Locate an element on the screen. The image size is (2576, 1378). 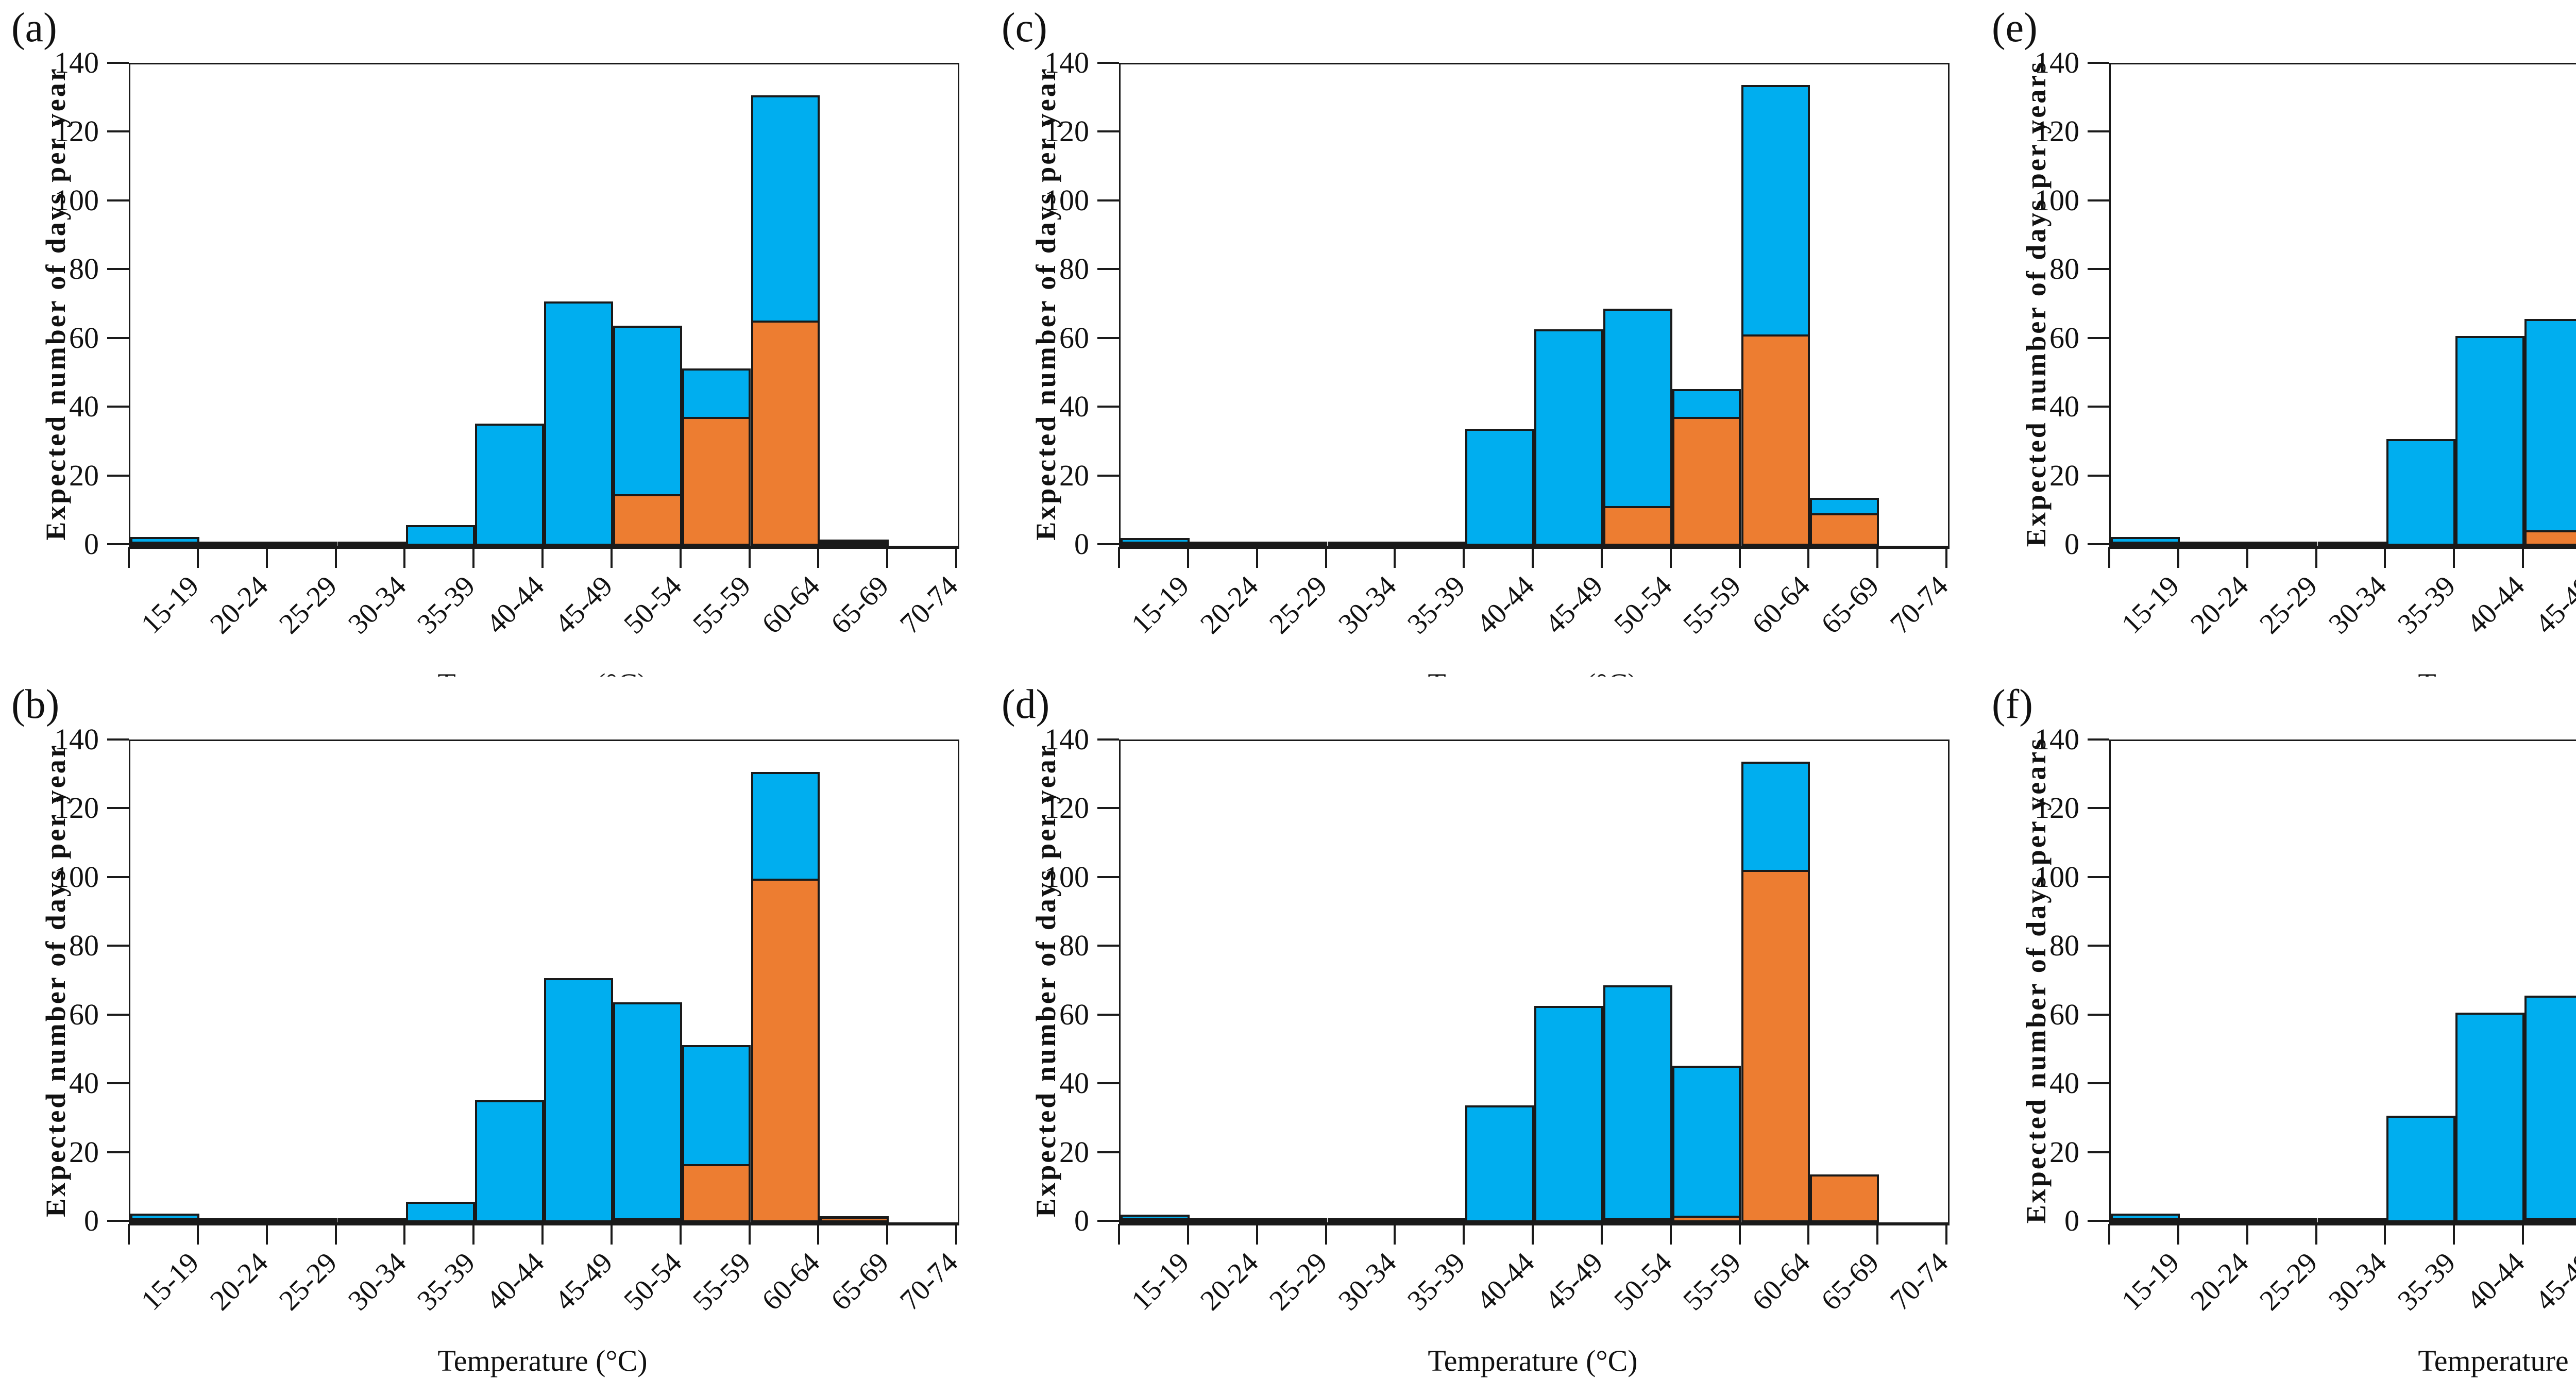
y-tick-label: 40 is located at coordinates (2064, 407).